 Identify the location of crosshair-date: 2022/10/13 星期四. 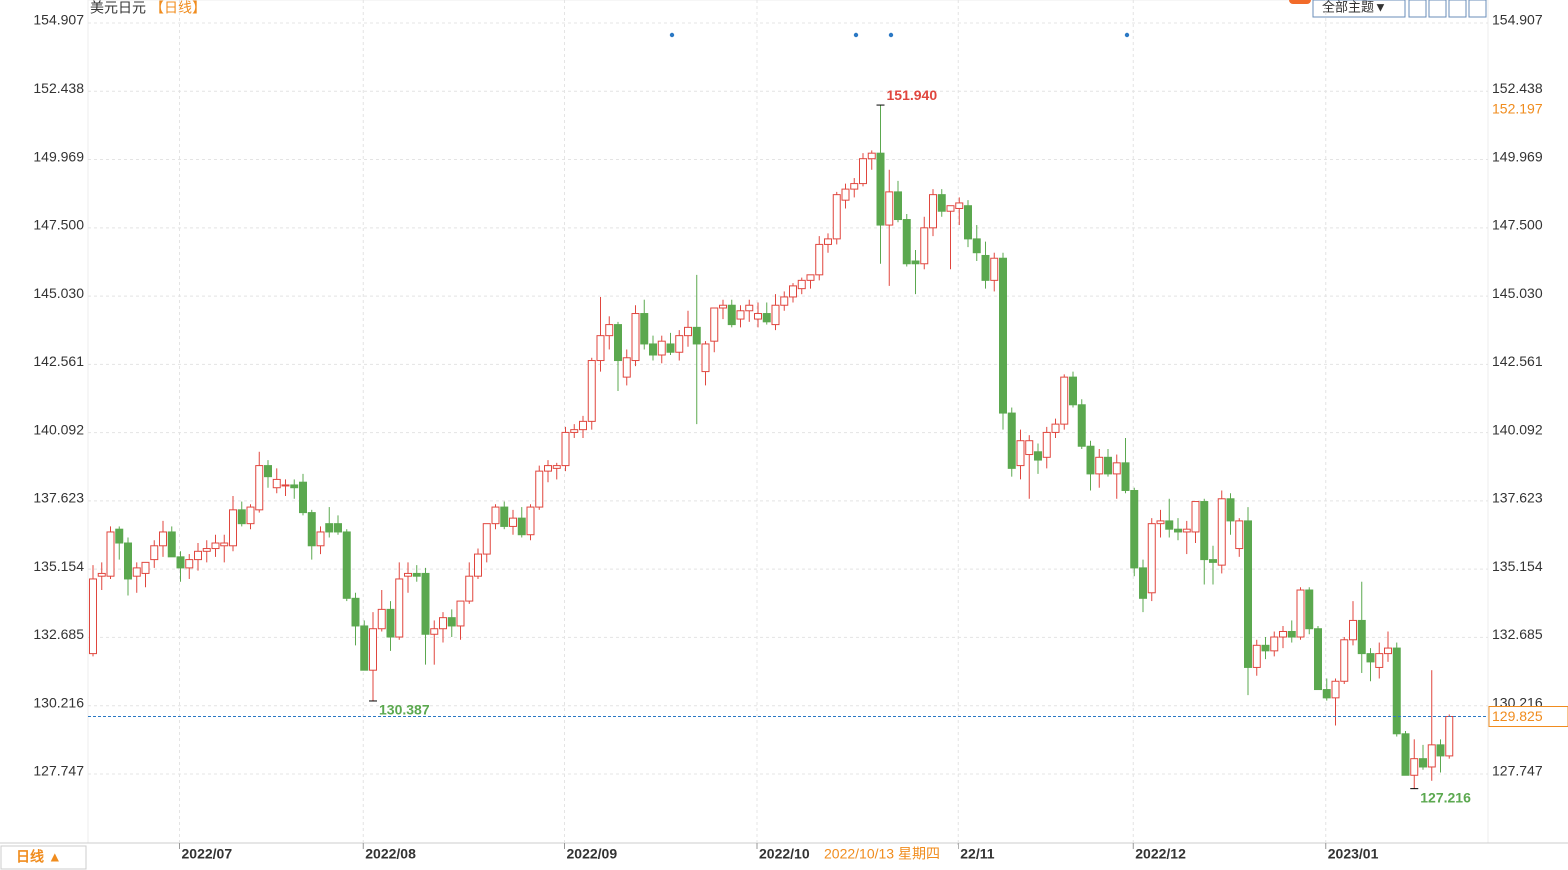
(882, 854).